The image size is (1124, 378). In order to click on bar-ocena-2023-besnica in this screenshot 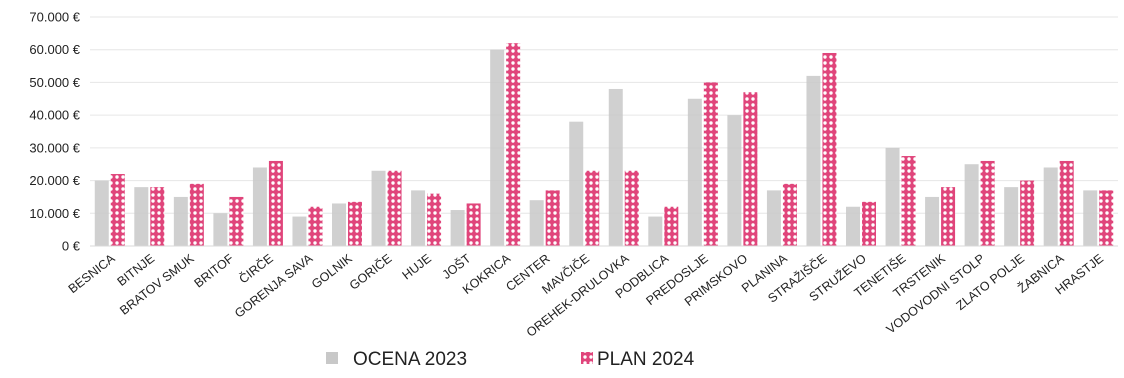, I will do `click(101, 213)`.